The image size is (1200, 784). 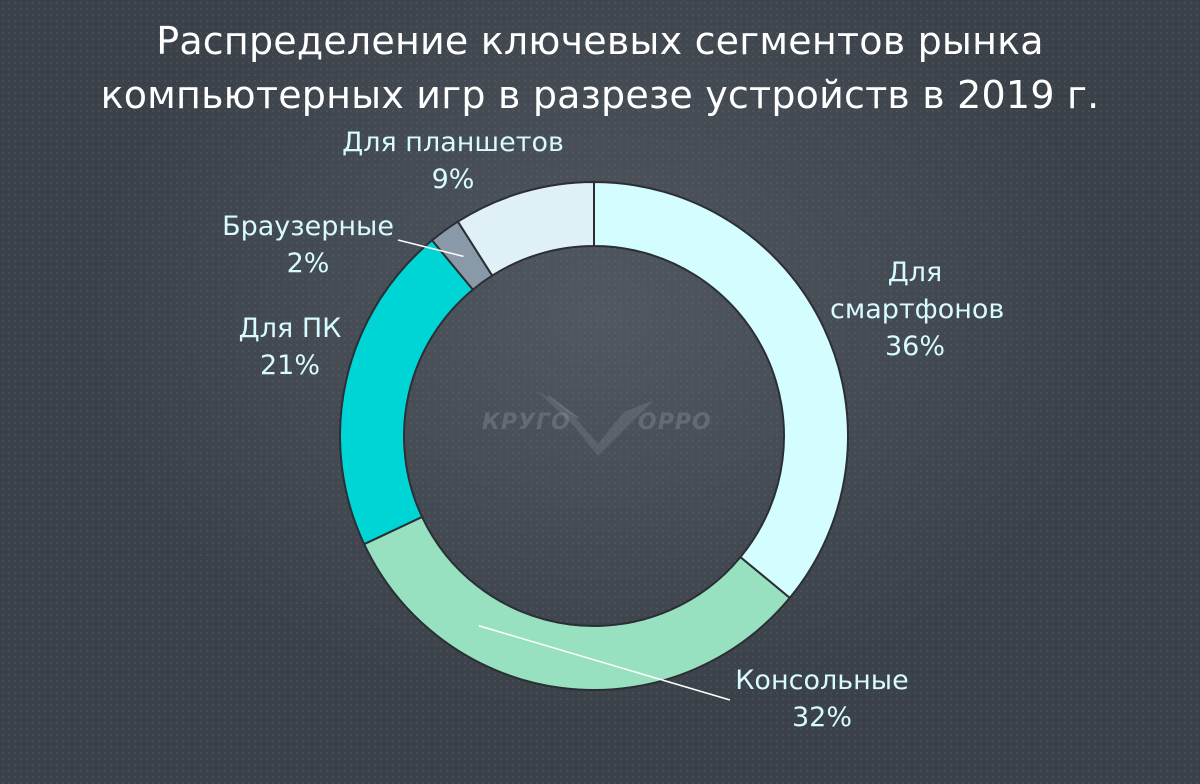 I want to click on label-pc-name: Для ПК, so click(x=290, y=328).